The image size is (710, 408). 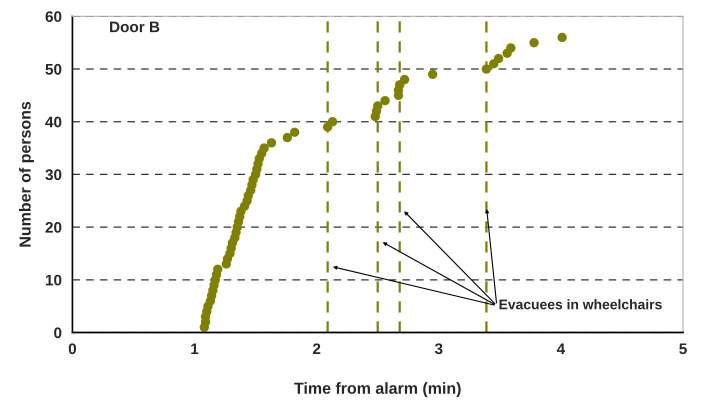 I want to click on y-tick-label: 40, so click(x=53, y=122).